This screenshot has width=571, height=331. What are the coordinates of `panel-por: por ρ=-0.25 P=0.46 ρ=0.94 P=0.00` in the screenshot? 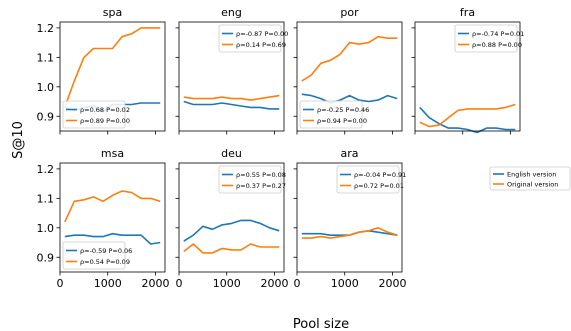 It's located at (348, 70).